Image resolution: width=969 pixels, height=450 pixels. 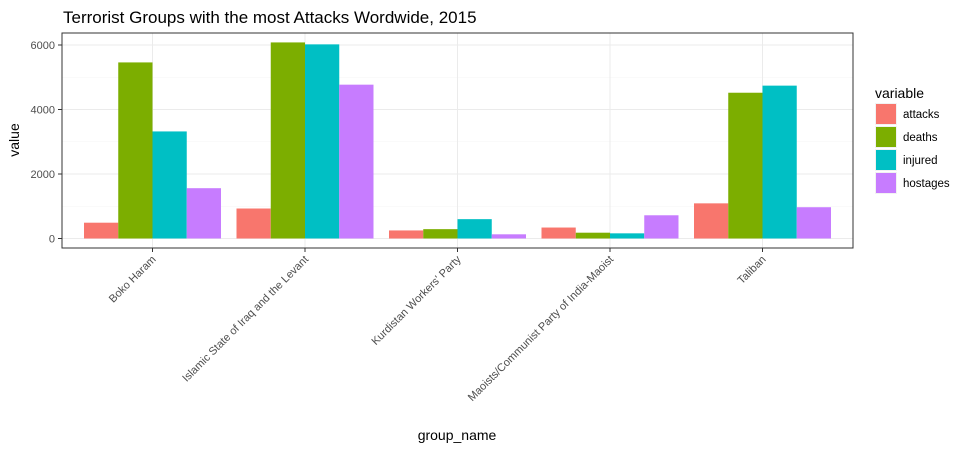 I want to click on x-tick-label: Islamic State of Iraq and the Levant, so click(x=245, y=319).